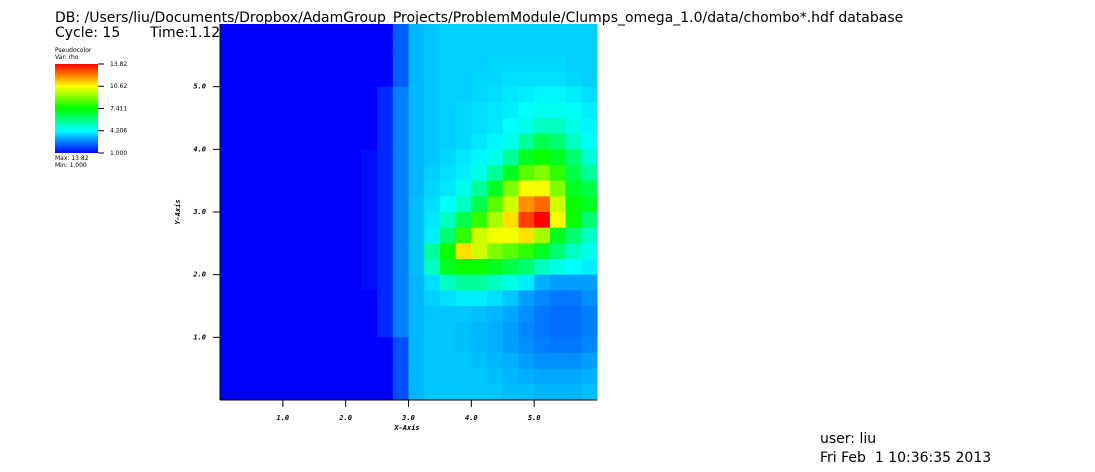 Image resolution: width=1095 pixels, height=472 pixels. I want to click on y-tick-label: 4.0, so click(199, 149).